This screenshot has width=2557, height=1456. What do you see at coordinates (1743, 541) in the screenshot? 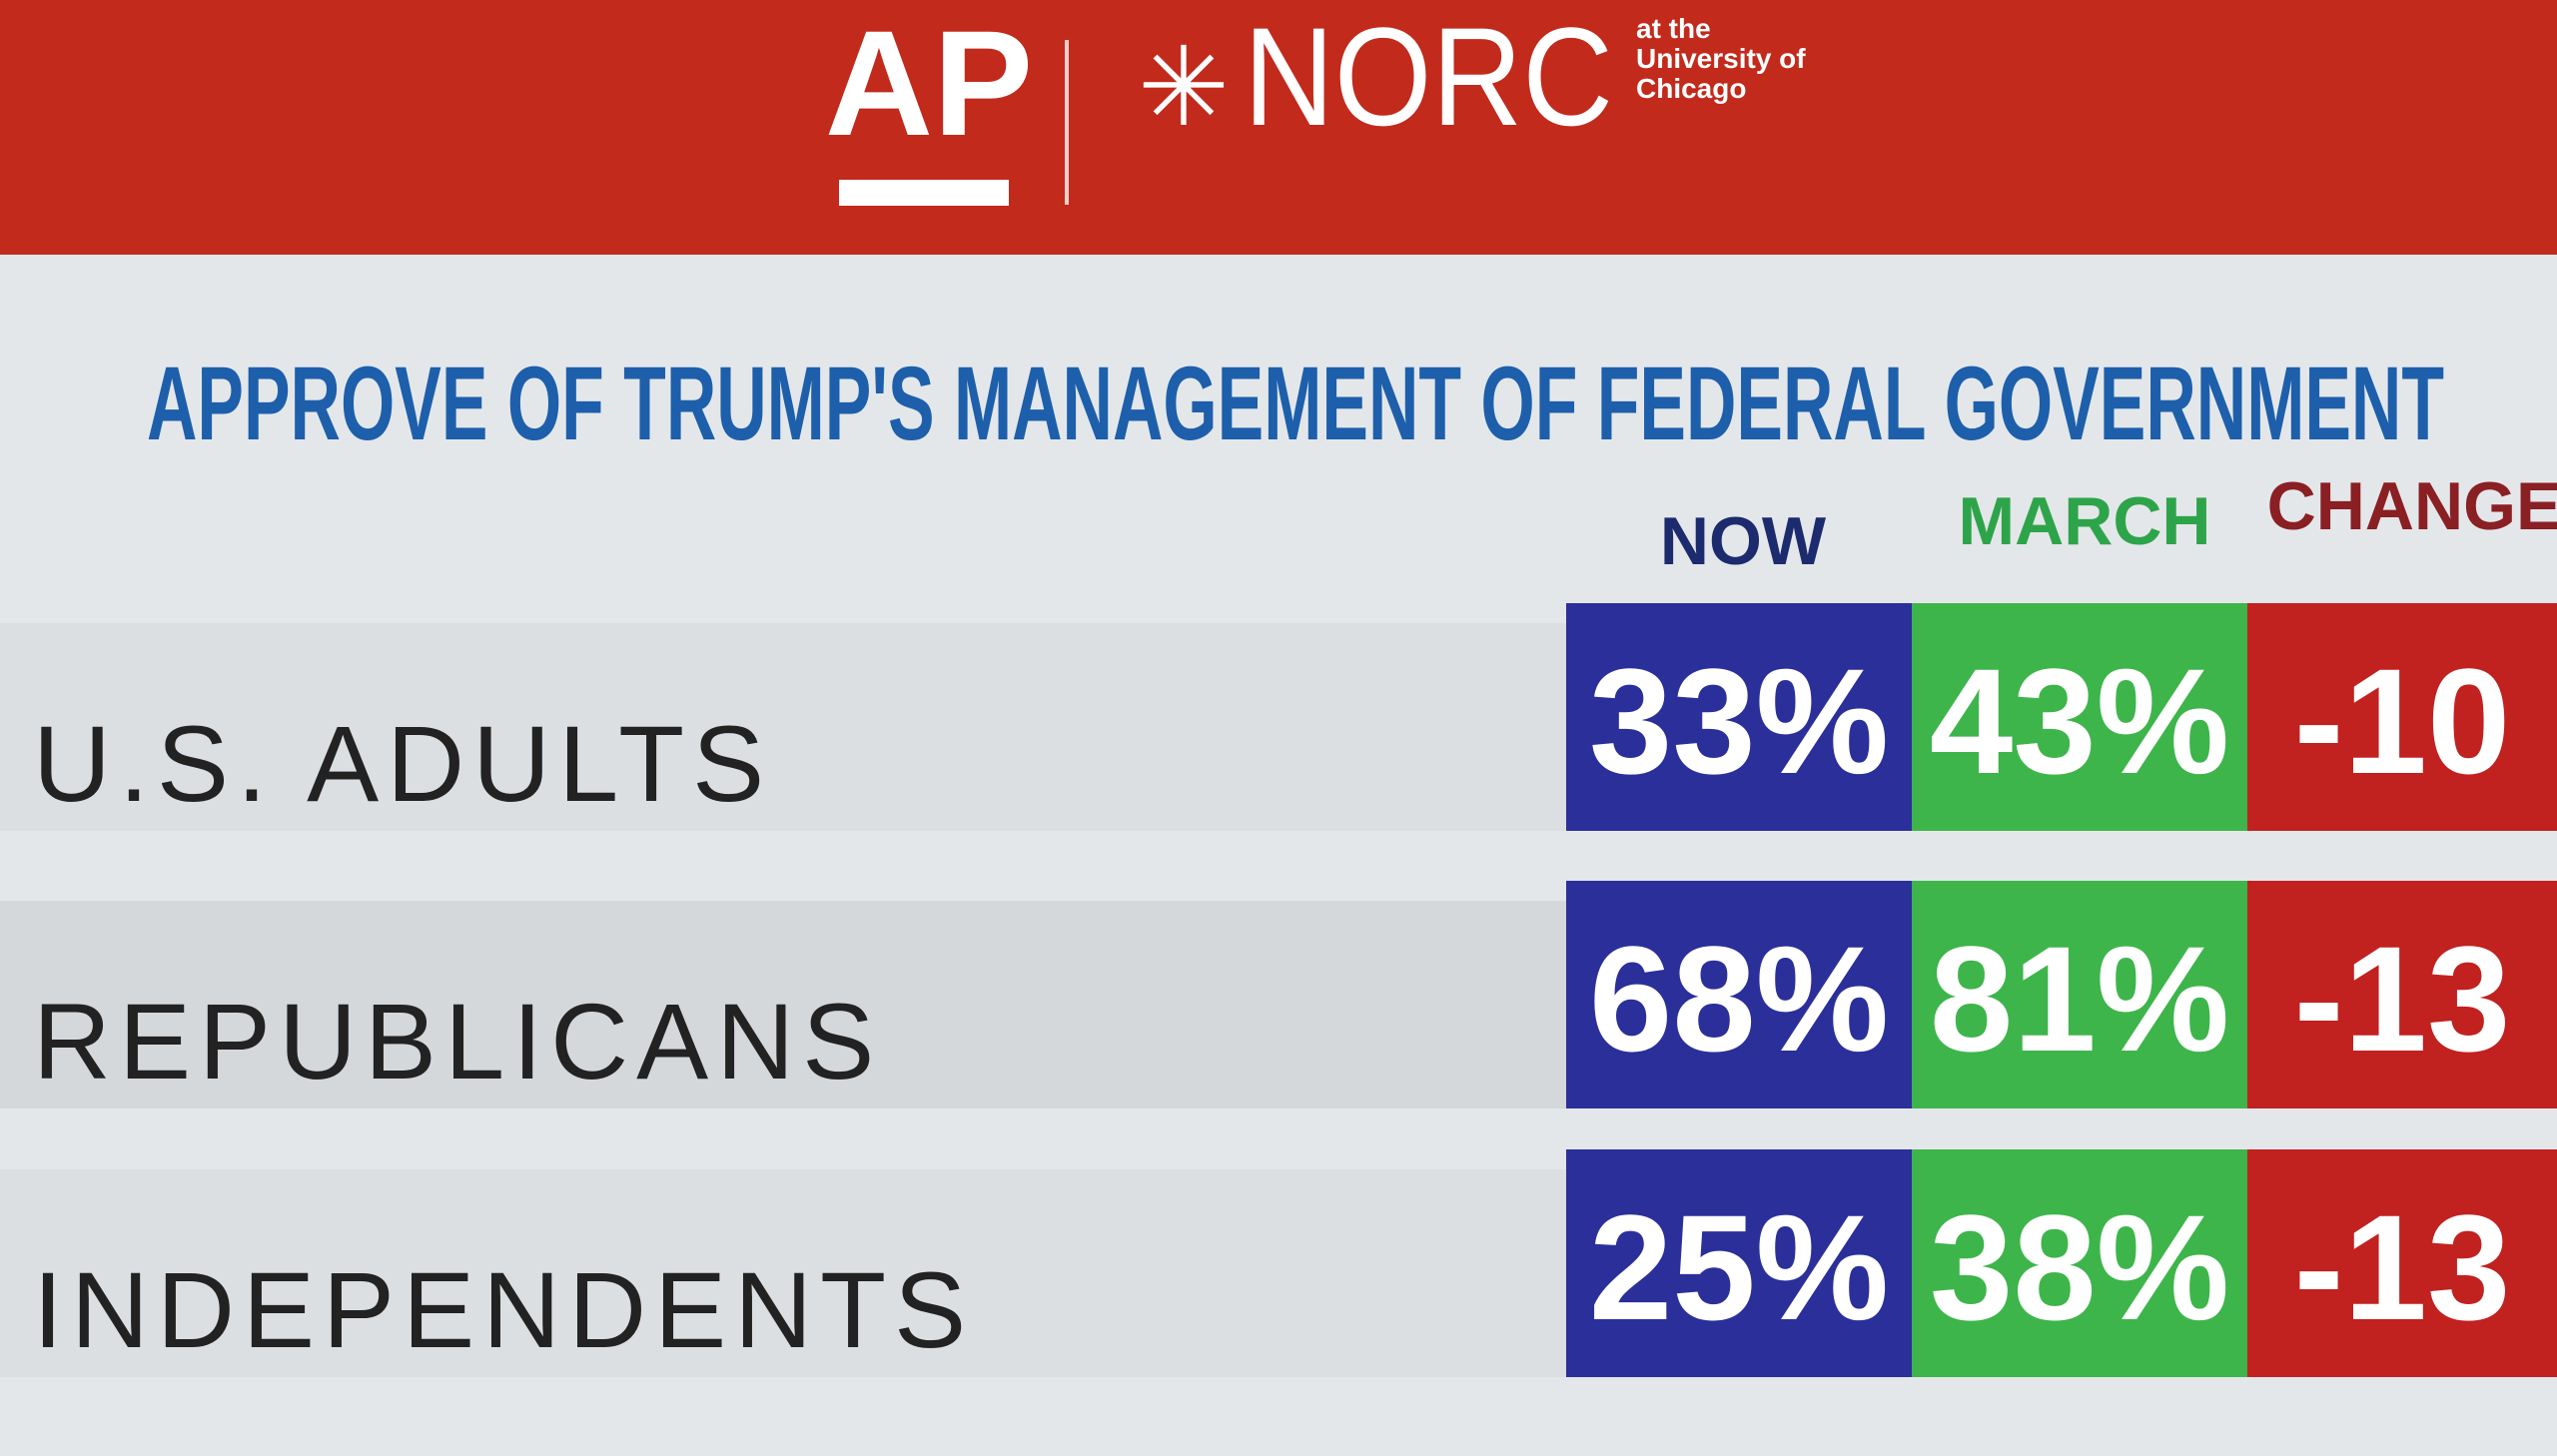
I see `column-header: NOW` at bounding box center [1743, 541].